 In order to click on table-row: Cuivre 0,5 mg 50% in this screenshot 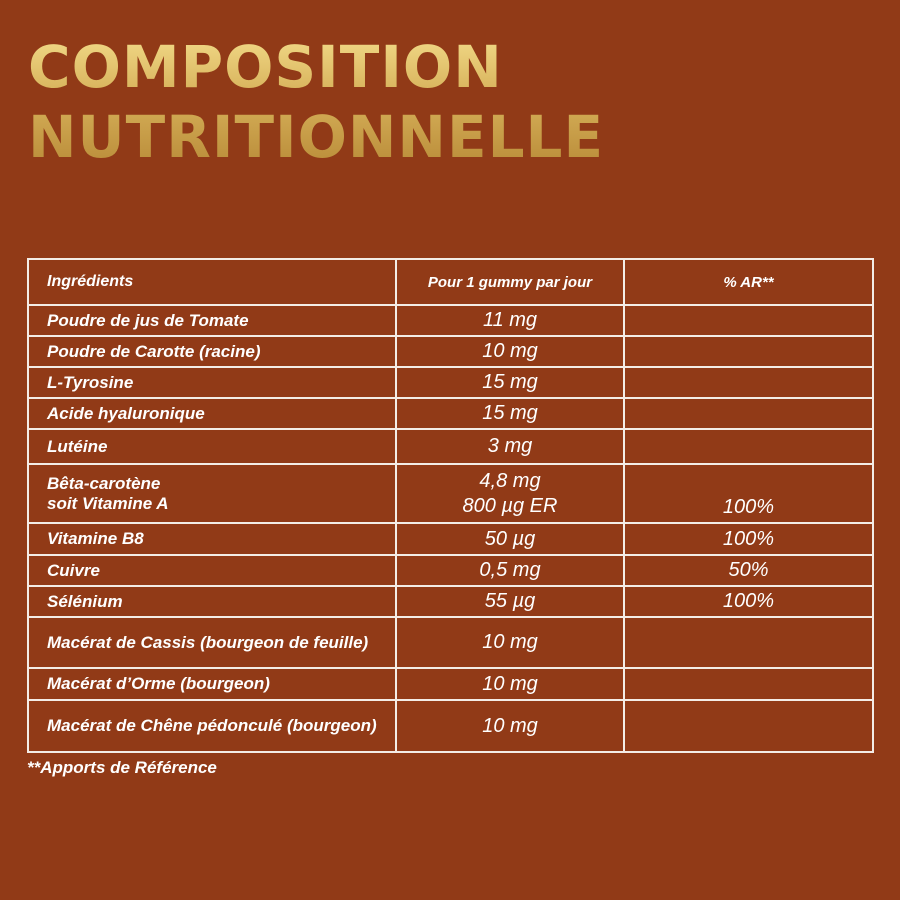, I will do `click(450, 570)`.